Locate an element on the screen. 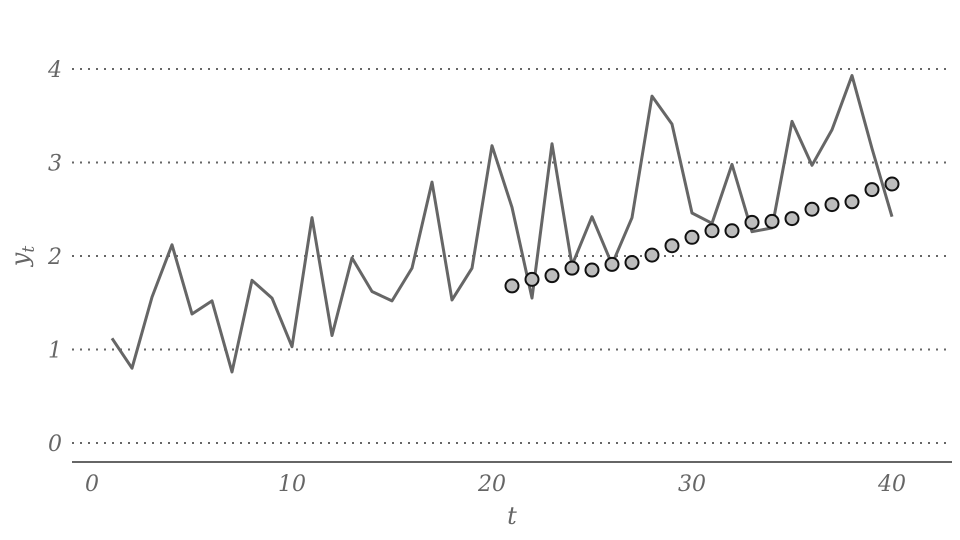  x-tick-labels: 0 10 20 30 40 is located at coordinates (495, 484).